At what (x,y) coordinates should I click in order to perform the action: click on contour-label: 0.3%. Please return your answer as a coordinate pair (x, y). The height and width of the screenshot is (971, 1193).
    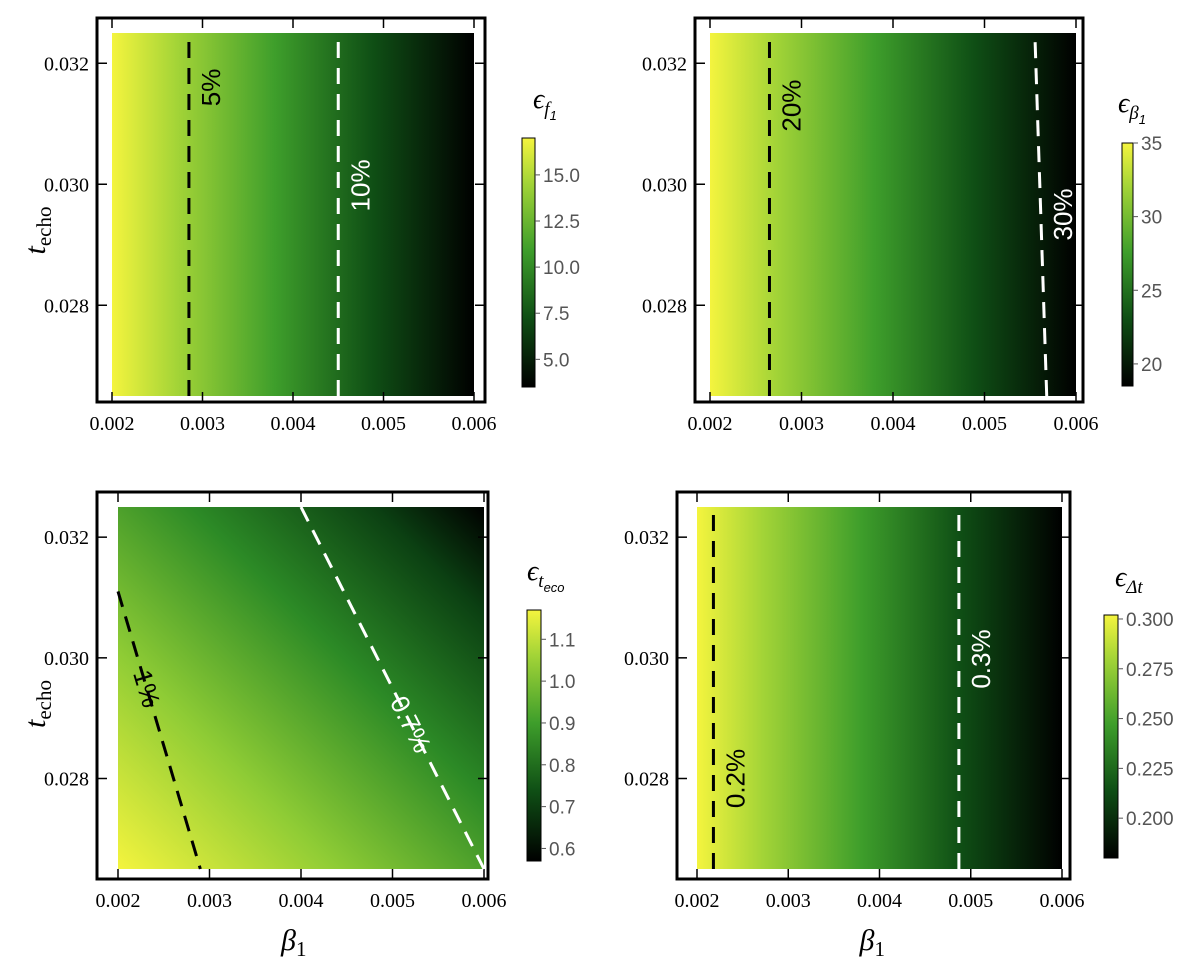
    Looking at the image, I should click on (981, 658).